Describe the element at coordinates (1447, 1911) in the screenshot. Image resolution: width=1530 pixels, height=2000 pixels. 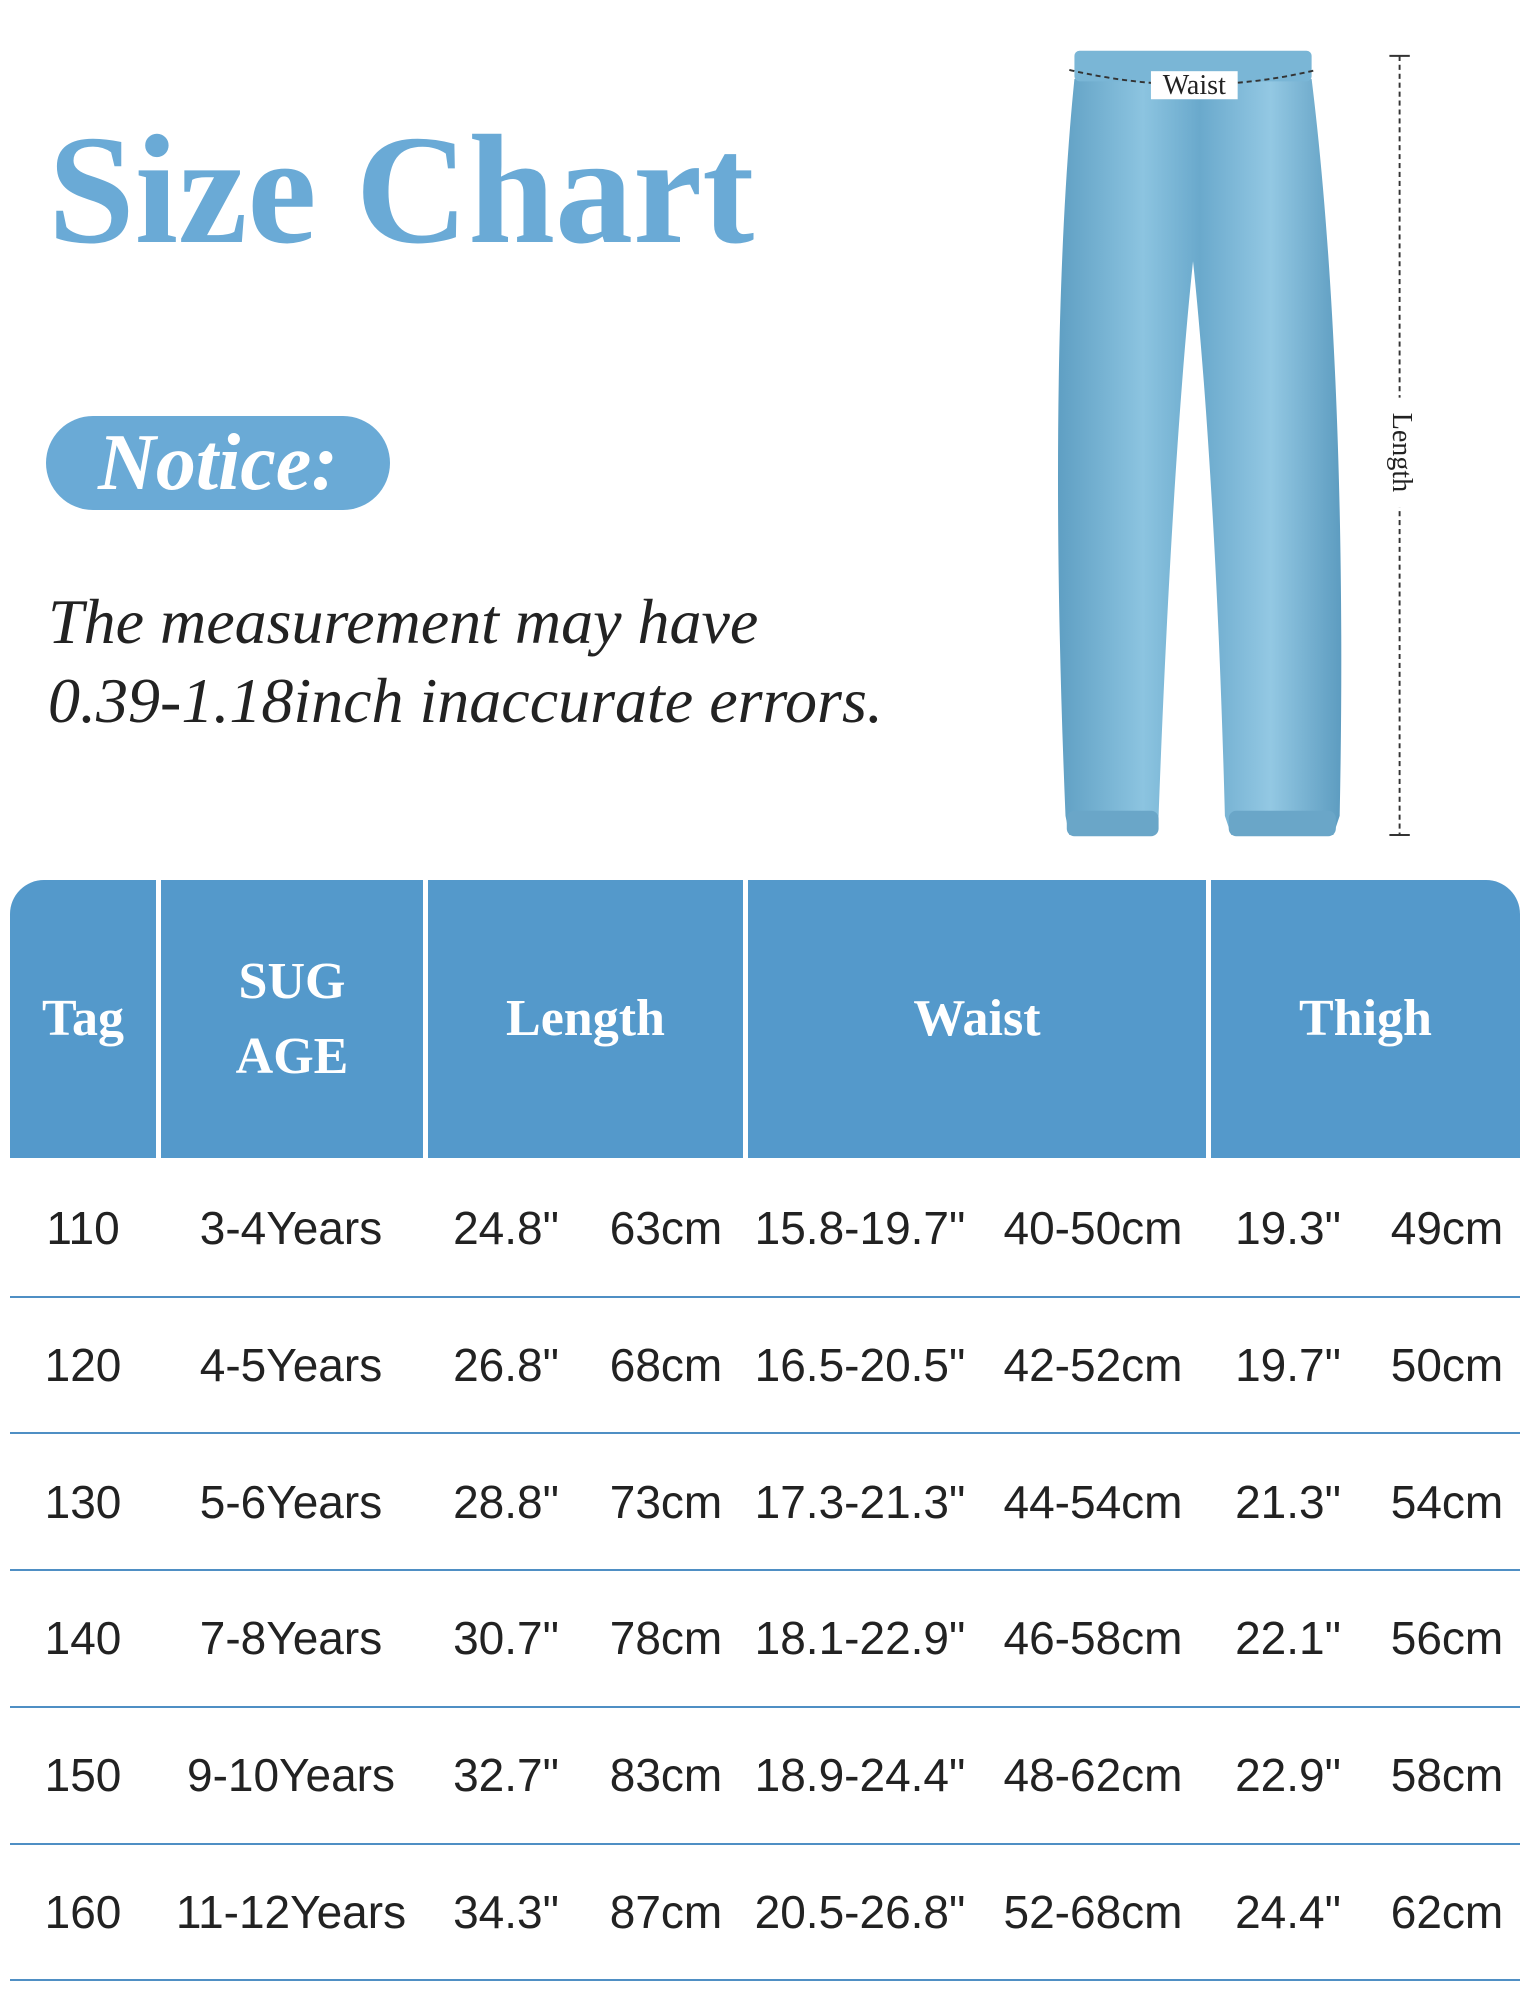
I see `table-cell: 62cm` at that location.